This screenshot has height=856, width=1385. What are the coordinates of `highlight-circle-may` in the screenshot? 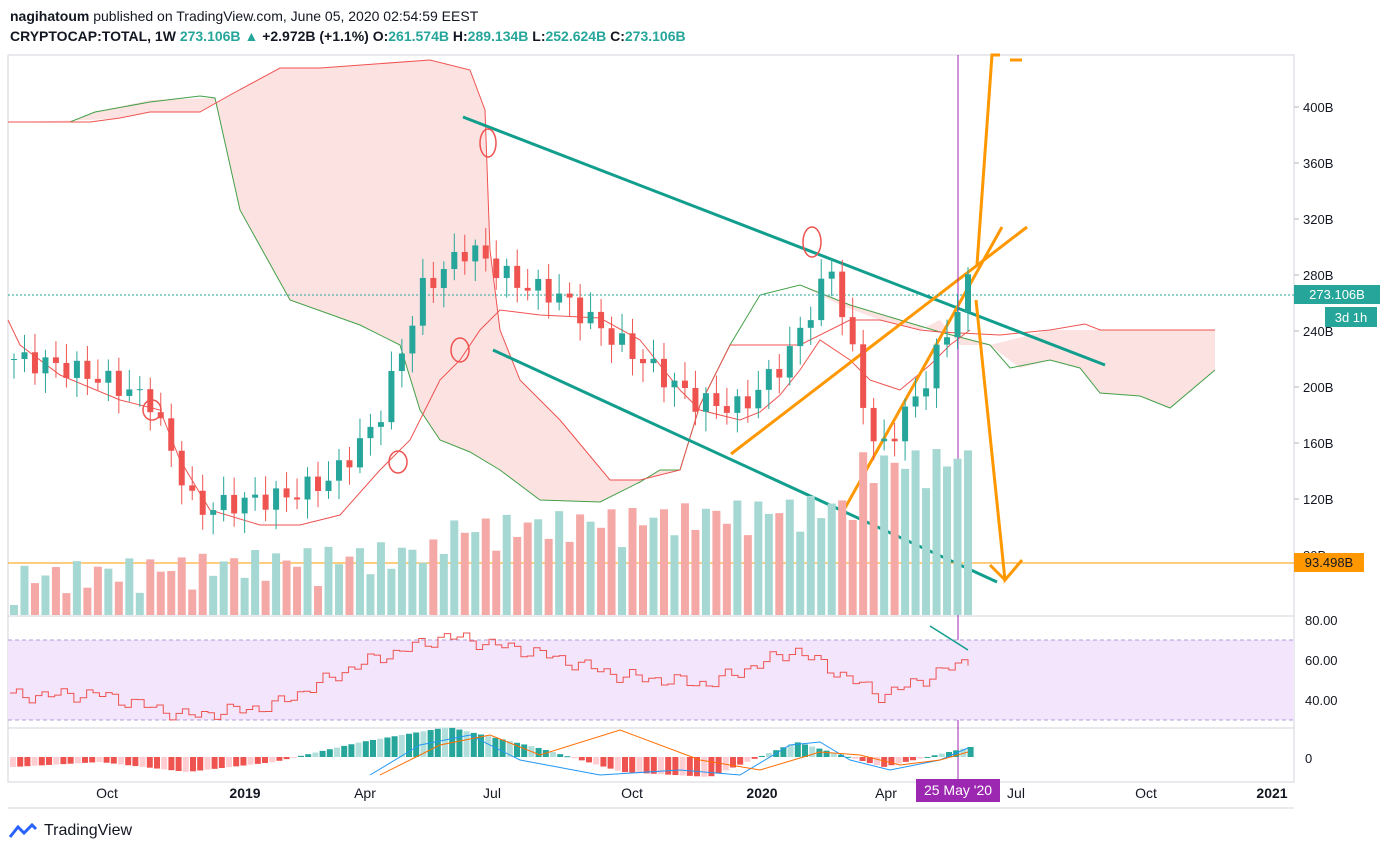 It's located at (460, 350).